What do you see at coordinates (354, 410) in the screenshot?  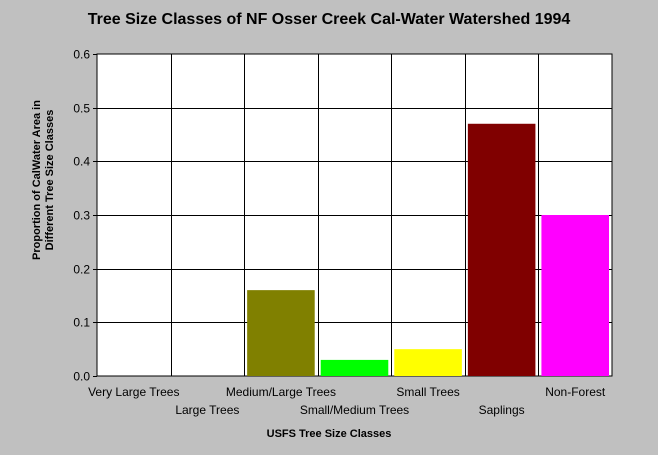 I see `x-tick-label: Small/Medium Trees` at bounding box center [354, 410].